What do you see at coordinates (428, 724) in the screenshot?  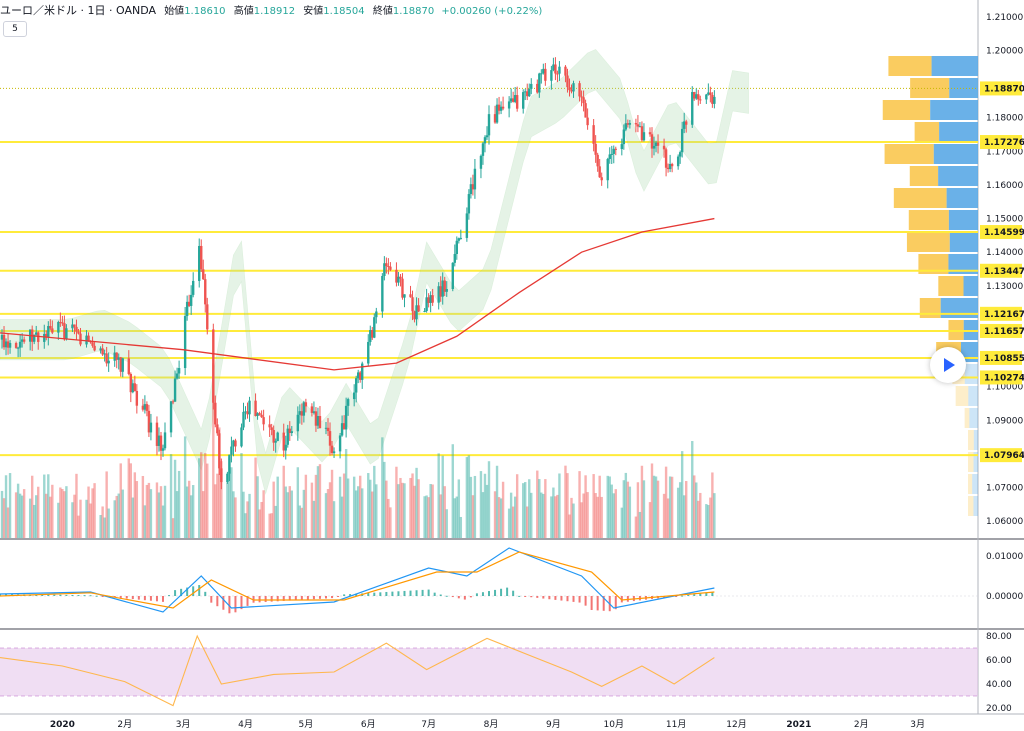 I see `time-tick-label: 7月` at bounding box center [428, 724].